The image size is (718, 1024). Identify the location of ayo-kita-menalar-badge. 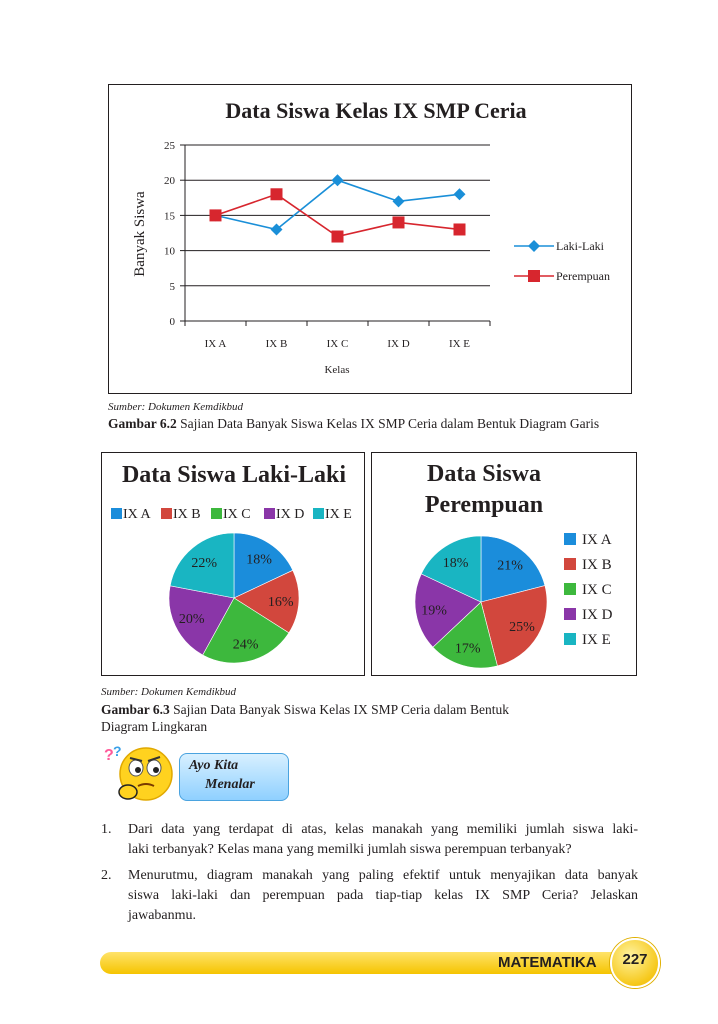
(234, 777).